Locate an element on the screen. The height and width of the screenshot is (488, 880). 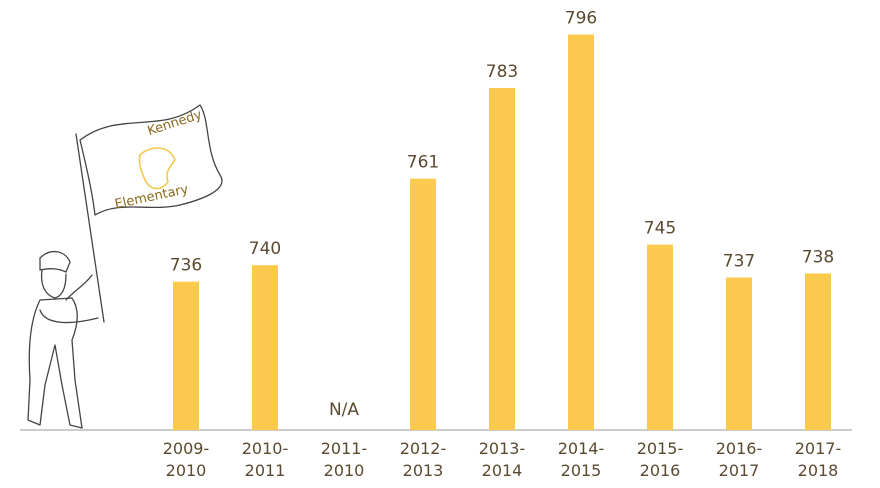
x-tick-label: 2014-2015 is located at coordinates (581, 459).